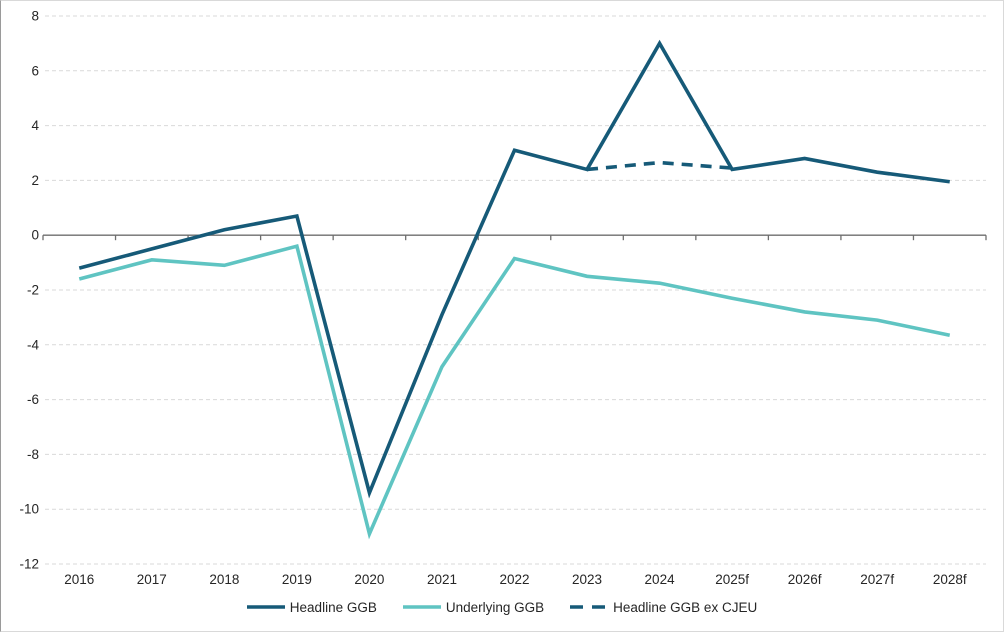 The width and height of the screenshot is (1004, 632). What do you see at coordinates (224, 579) in the screenshot?
I see `x-tick-label: 2018` at bounding box center [224, 579].